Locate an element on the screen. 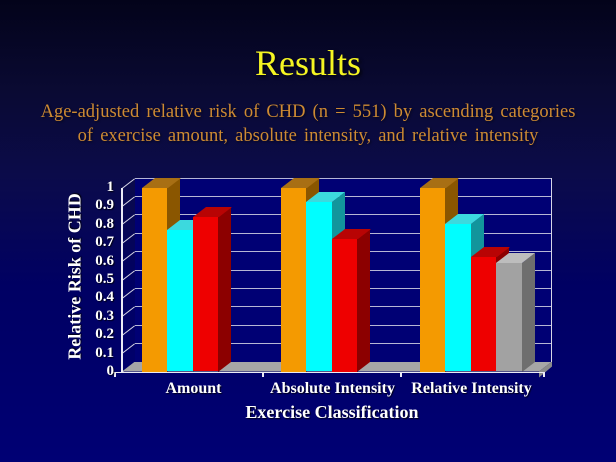  bar-amount-red-side is located at coordinates (224, 289).